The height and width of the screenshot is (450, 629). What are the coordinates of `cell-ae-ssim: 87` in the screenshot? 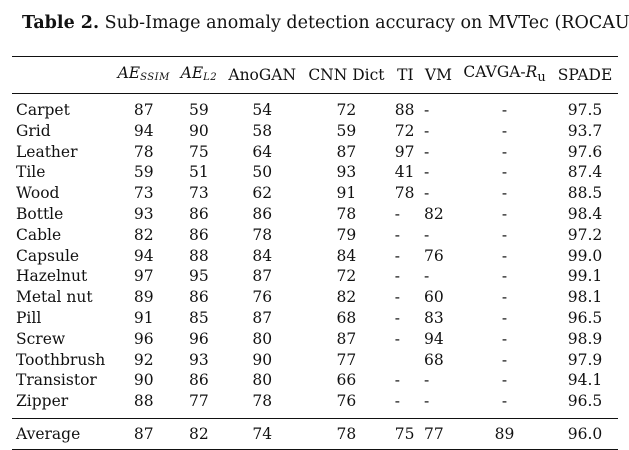 It's located at (143, 110).